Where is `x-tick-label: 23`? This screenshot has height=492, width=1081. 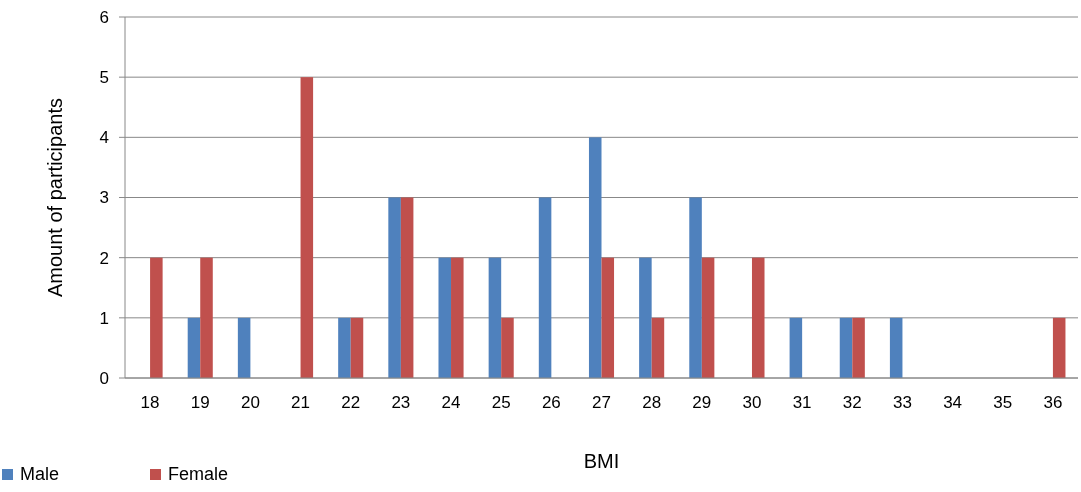 x-tick-label: 23 is located at coordinates (401, 402).